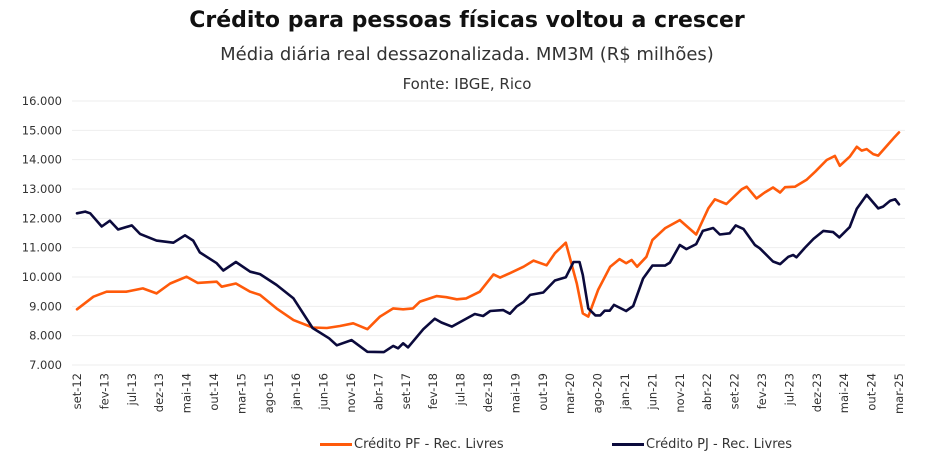 This screenshot has height=465, width=934. Describe the element at coordinates (652, 392) in the screenshot. I see `x-tick-label: jun-21` at that location.